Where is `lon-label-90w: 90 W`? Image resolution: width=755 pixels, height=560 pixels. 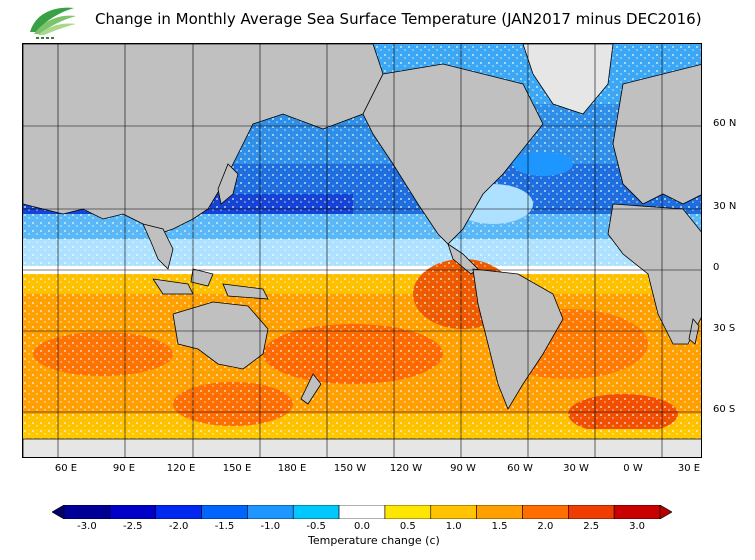 lon-label-90w: 90 W is located at coordinates (463, 468).